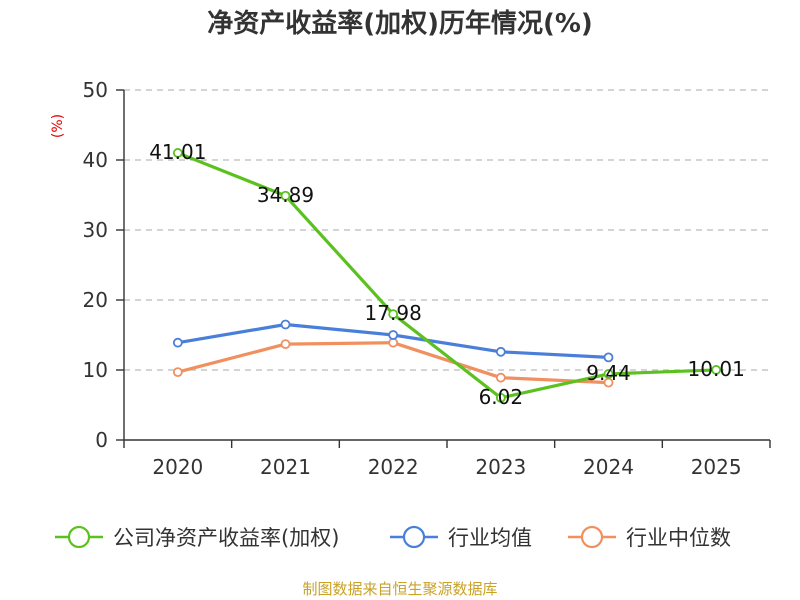 The height and width of the screenshot is (600, 800). Describe the element at coordinates (678, 538) in the screenshot. I see `legend-label-2: 行业中位数` at that location.